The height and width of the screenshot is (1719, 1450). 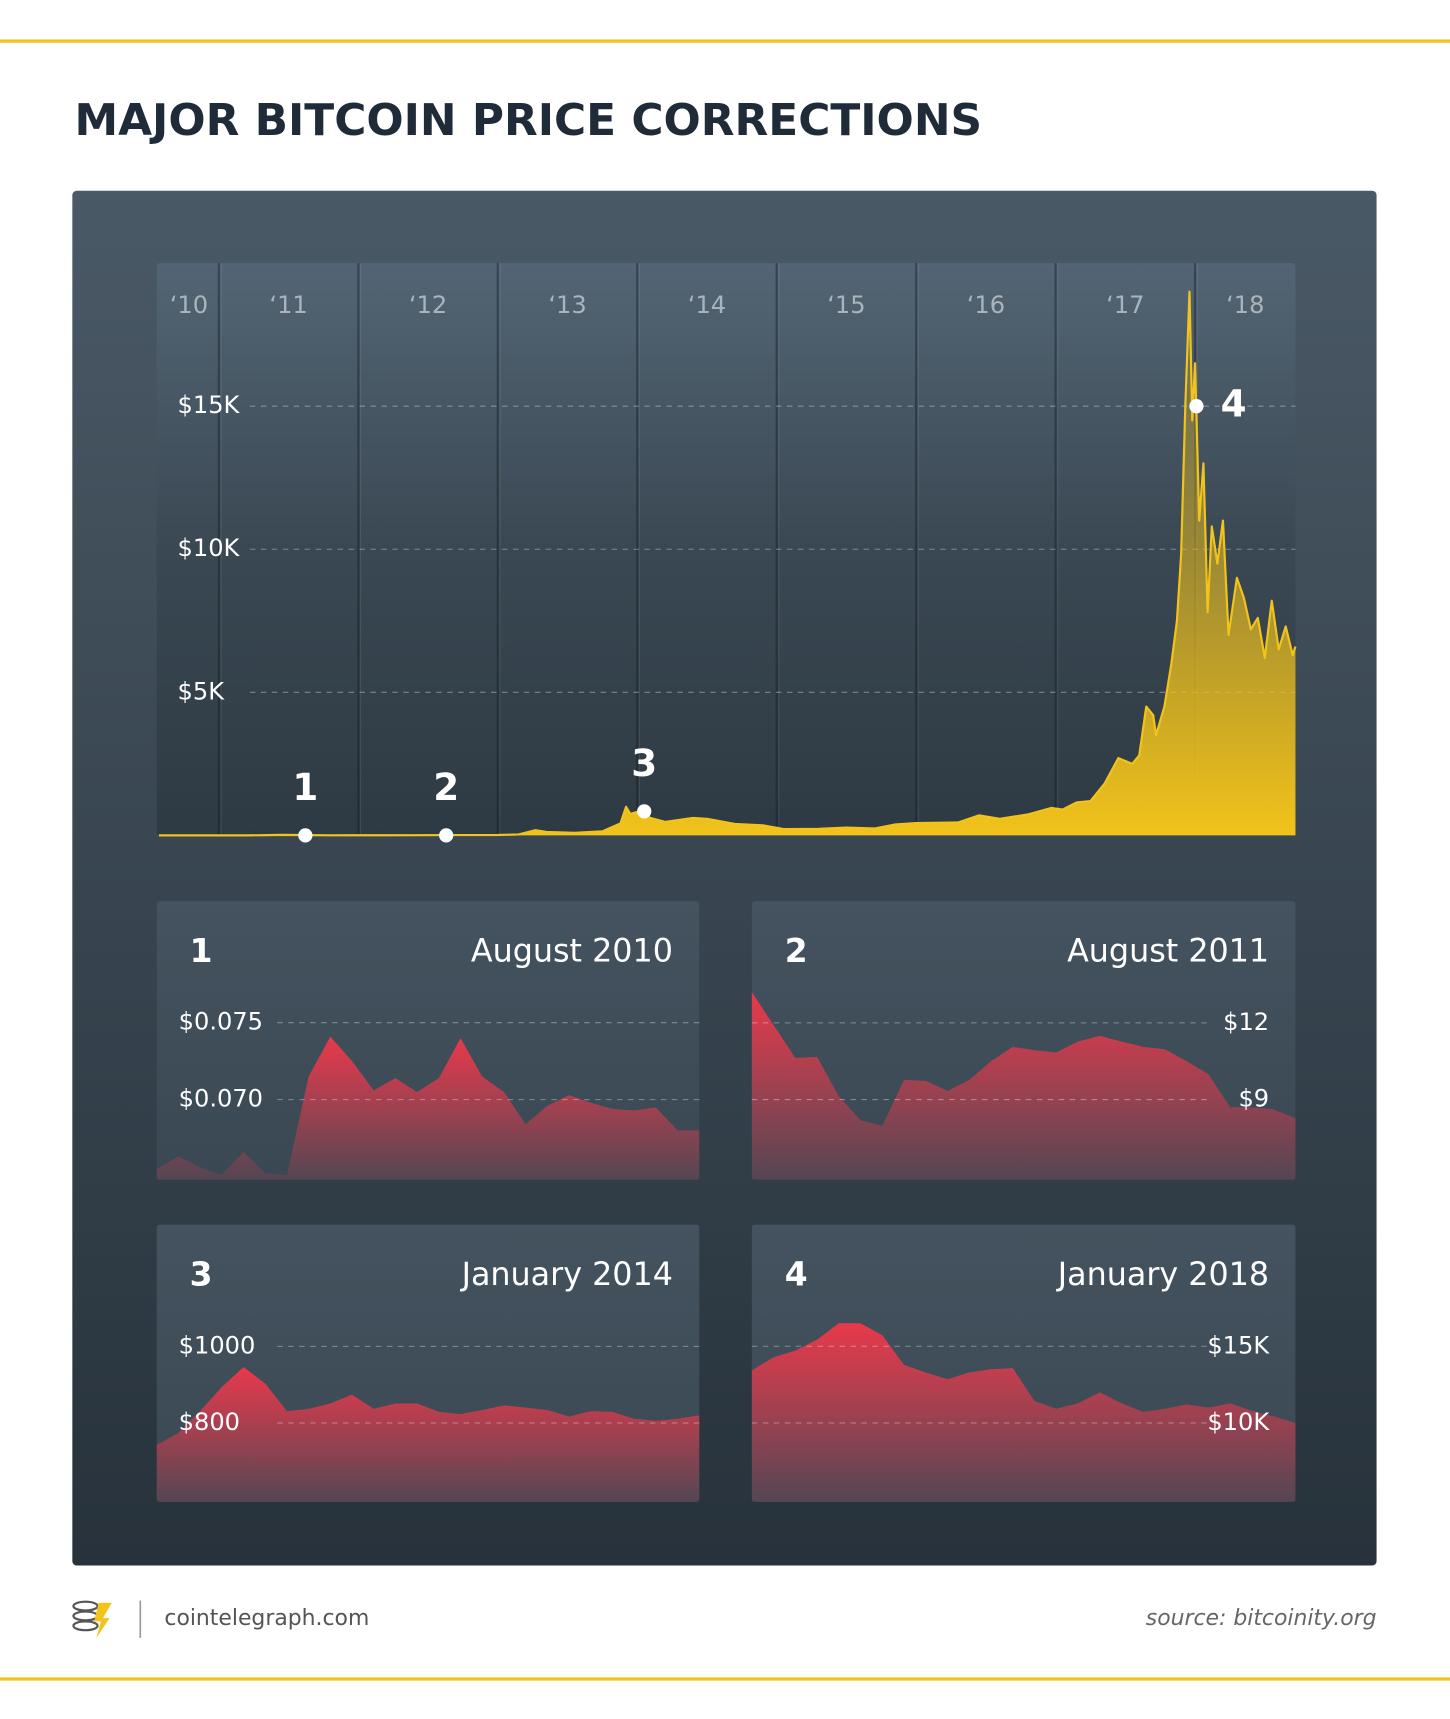 I want to click on page-title: MAJOR BITCOIN PRICE CORRECTIONS, so click(x=529, y=120).